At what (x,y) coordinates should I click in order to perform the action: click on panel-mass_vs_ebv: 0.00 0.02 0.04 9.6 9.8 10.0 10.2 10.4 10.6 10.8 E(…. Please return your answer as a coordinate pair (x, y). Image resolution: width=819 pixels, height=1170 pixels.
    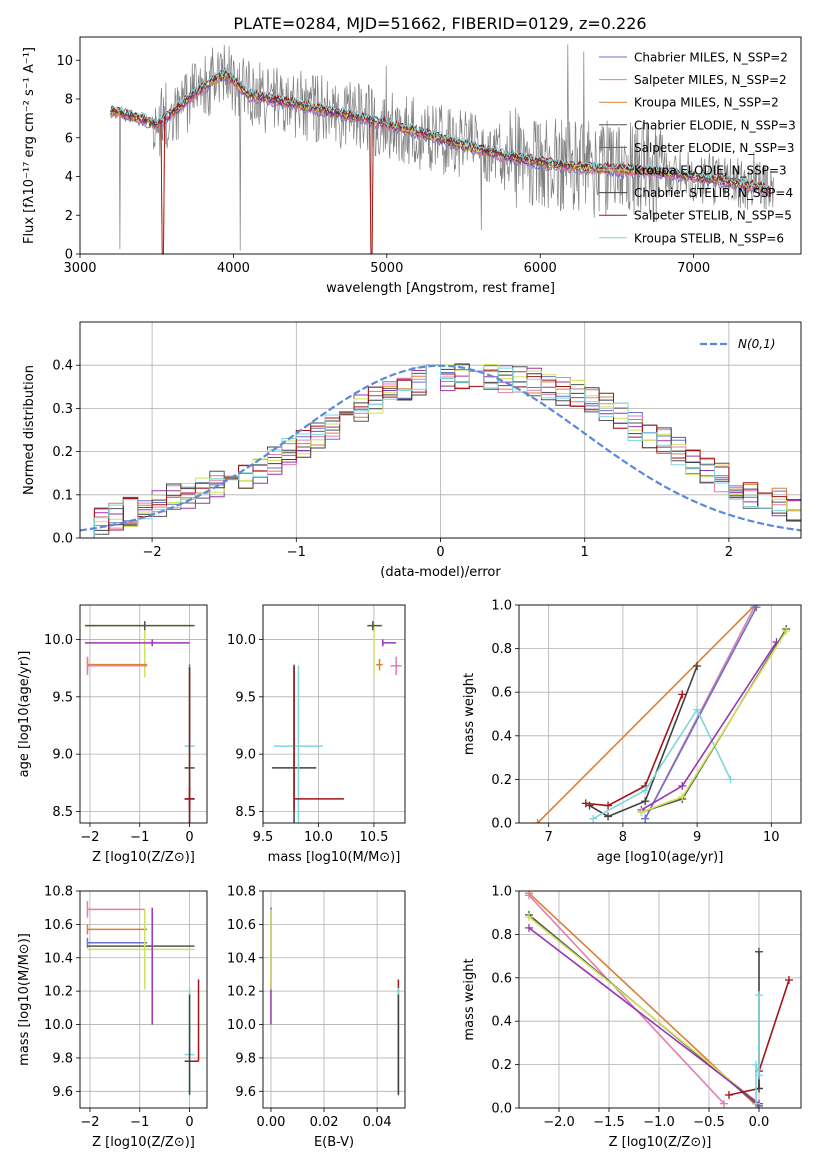
    Looking at the image, I should click on (316, 1017).